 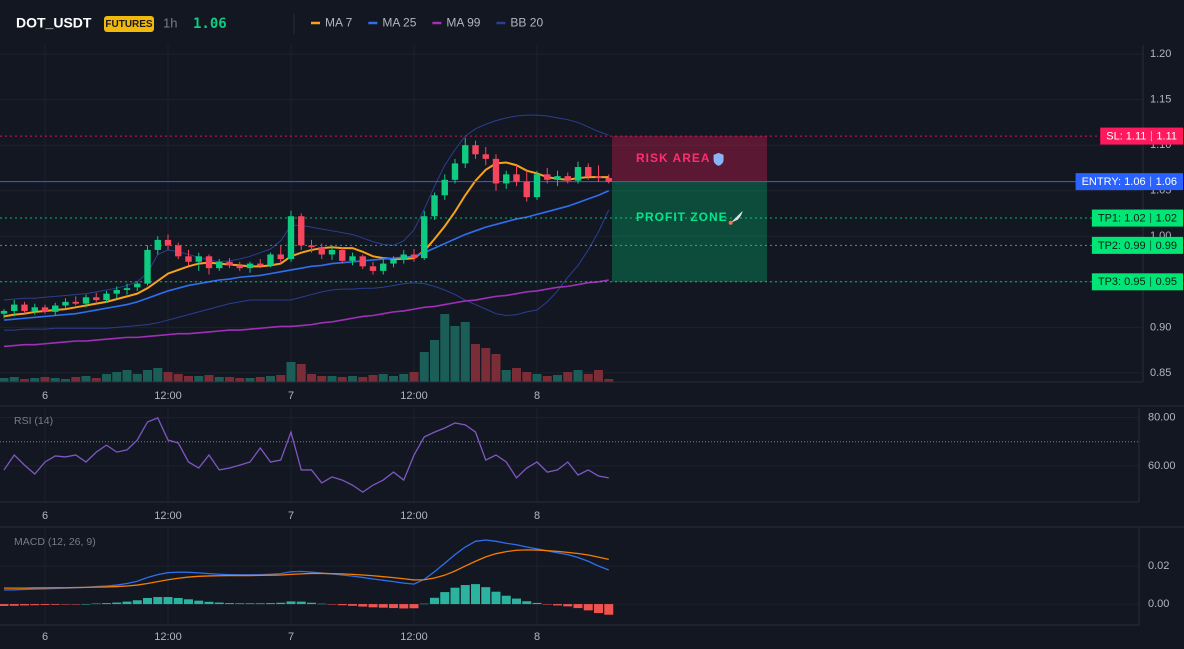 I want to click on mark-layer, so click(x=306, y=228).